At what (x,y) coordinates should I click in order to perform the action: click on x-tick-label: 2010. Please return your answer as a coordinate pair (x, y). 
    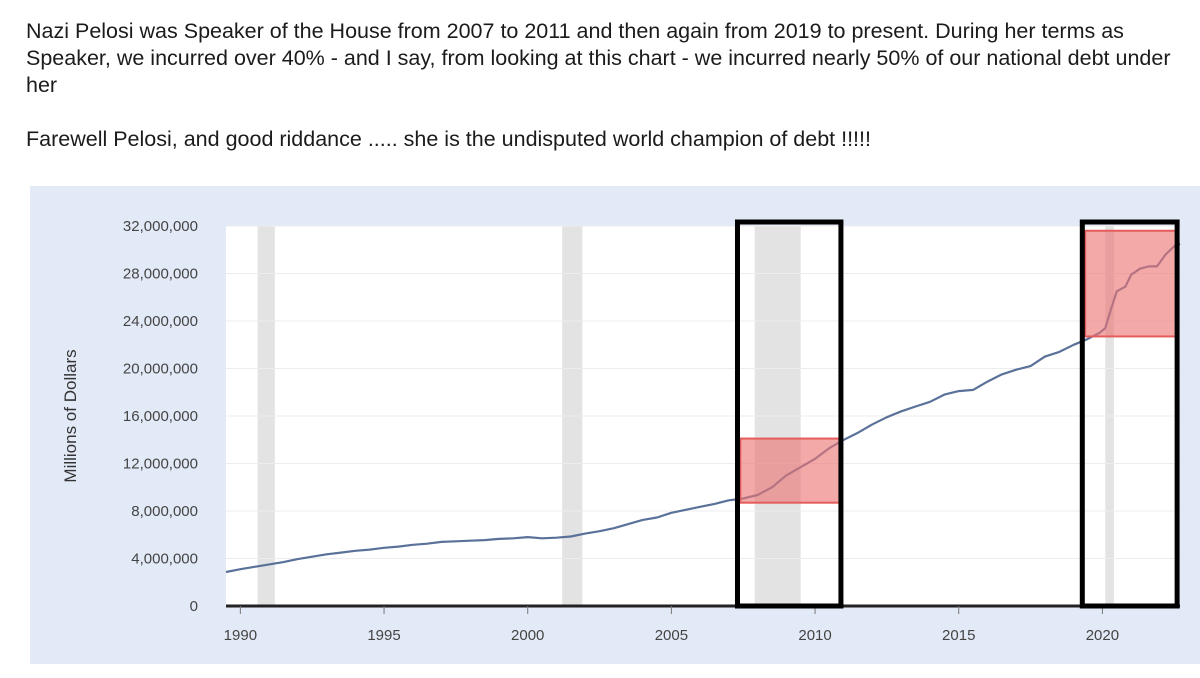
    Looking at the image, I should click on (814, 635).